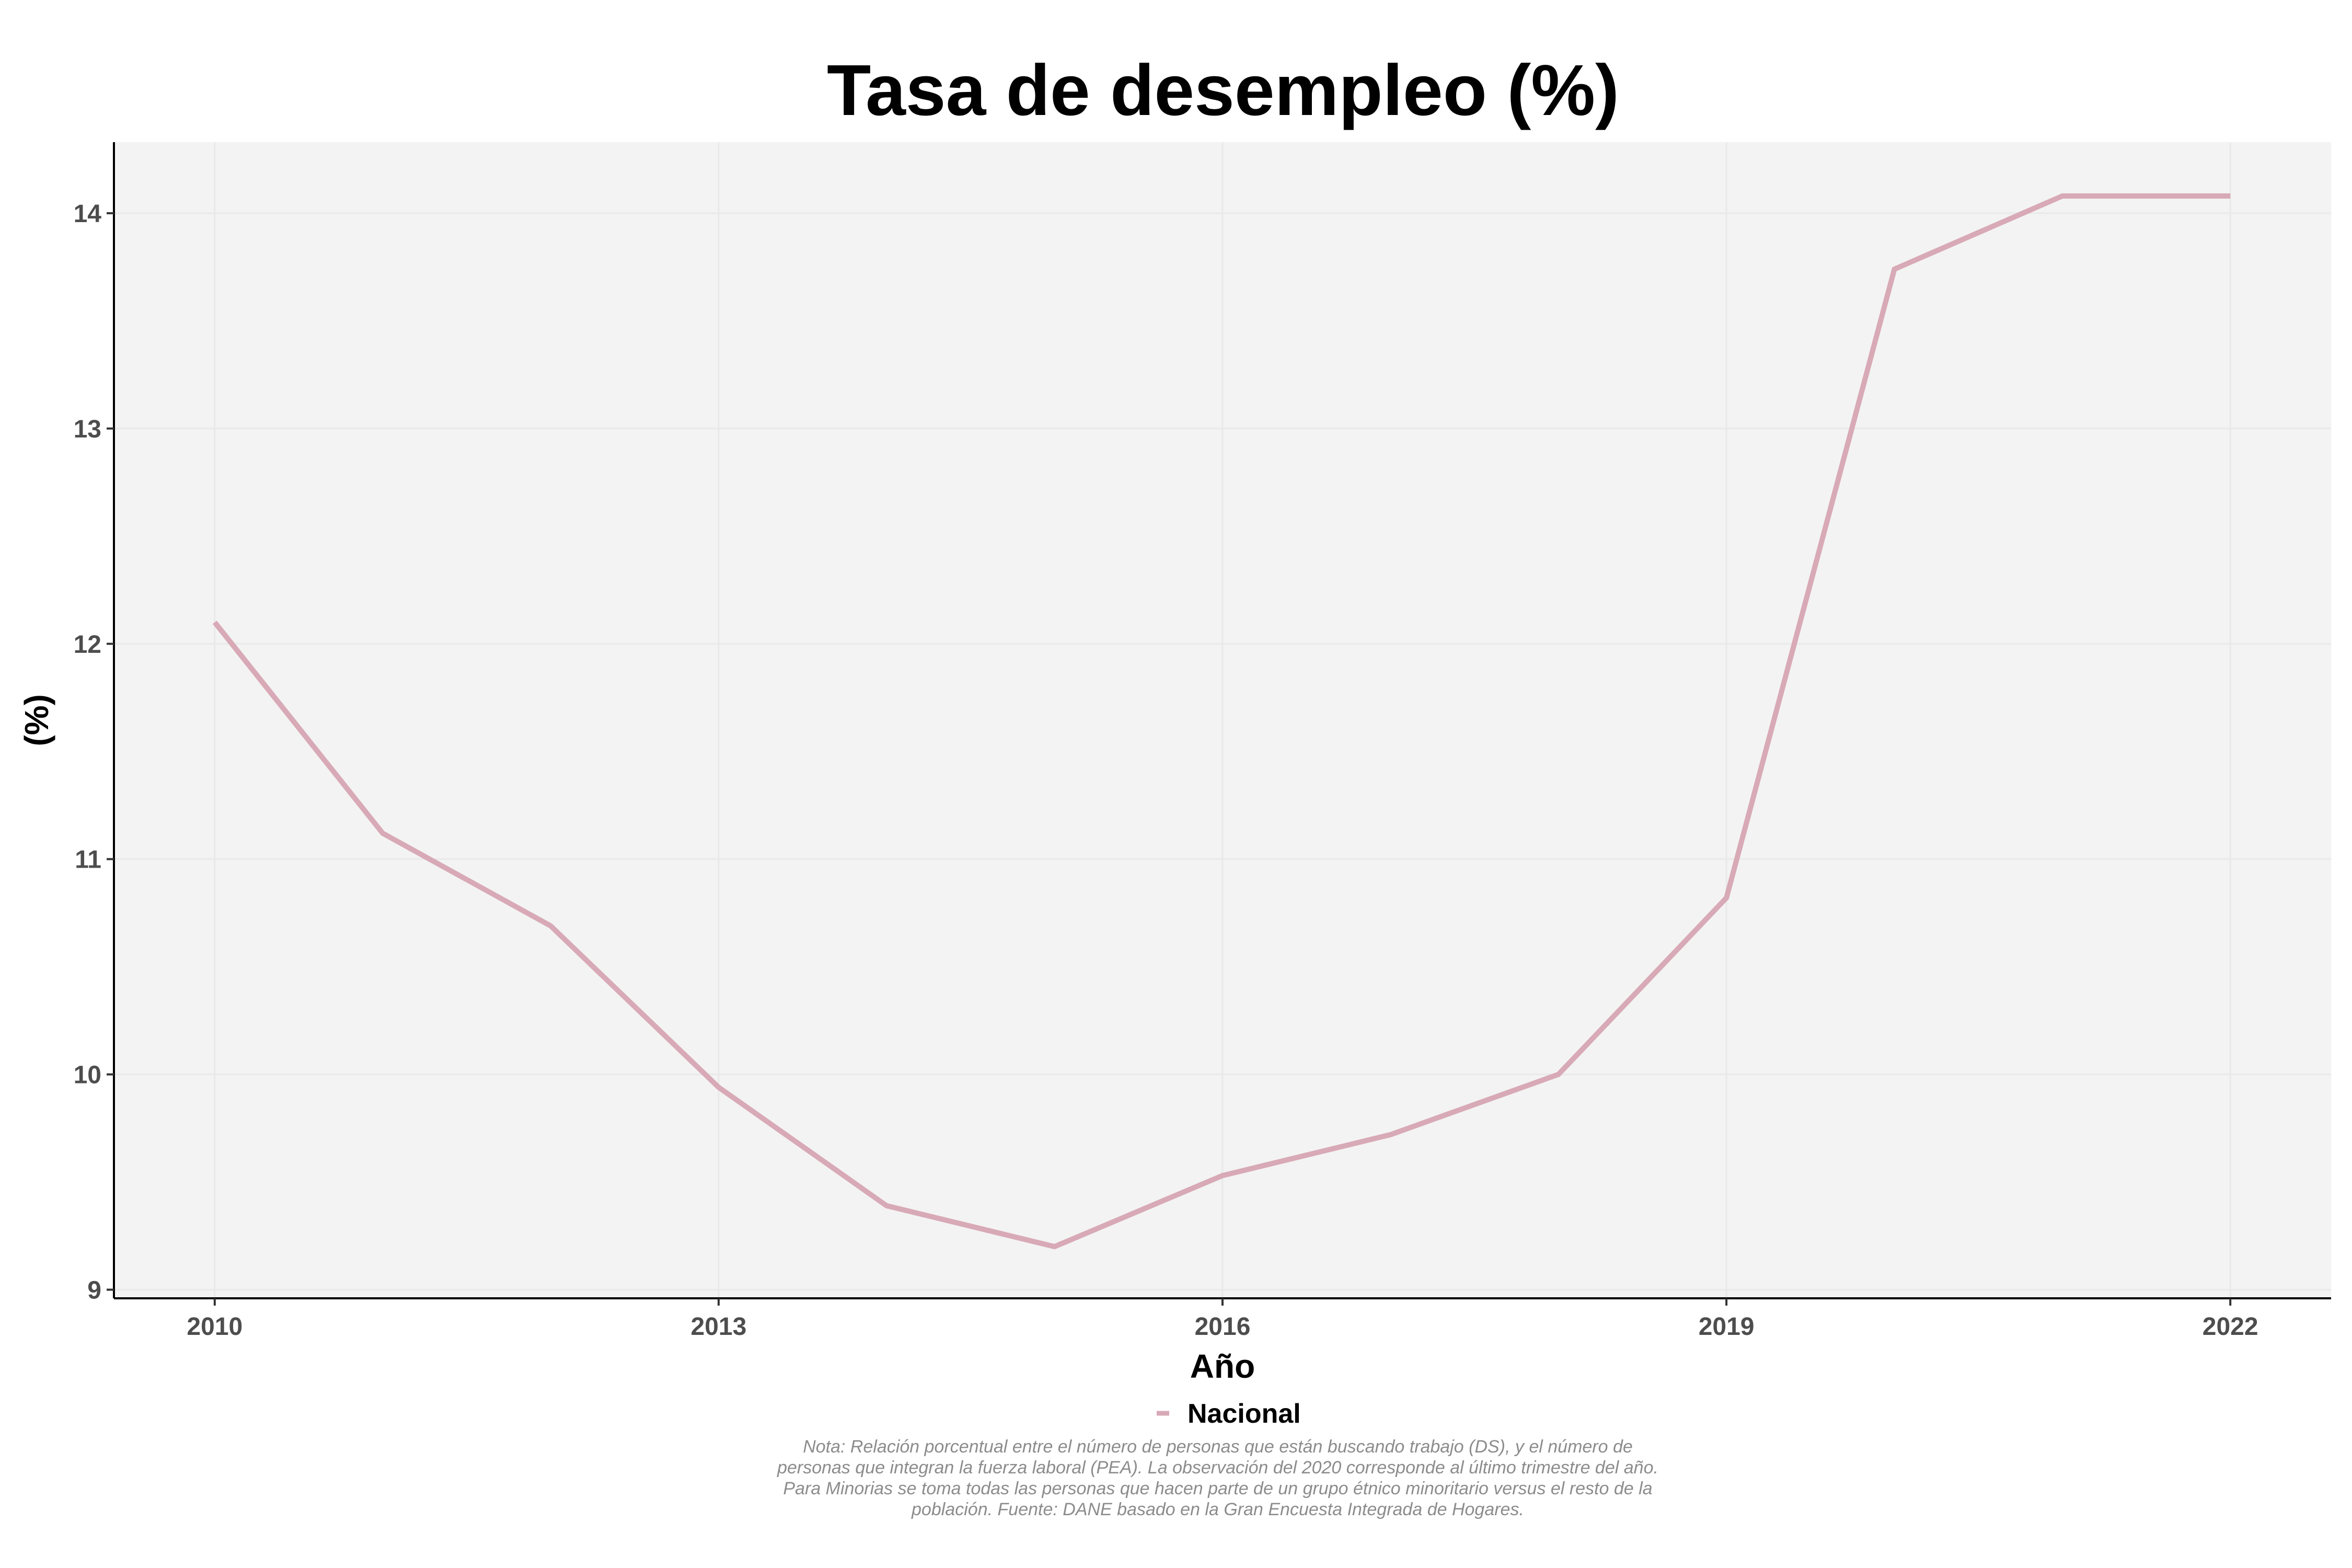 This screenshot has height=1568, width=2352. I want to click on x-tick-label-2016: 2016, so click(1223, 1327).